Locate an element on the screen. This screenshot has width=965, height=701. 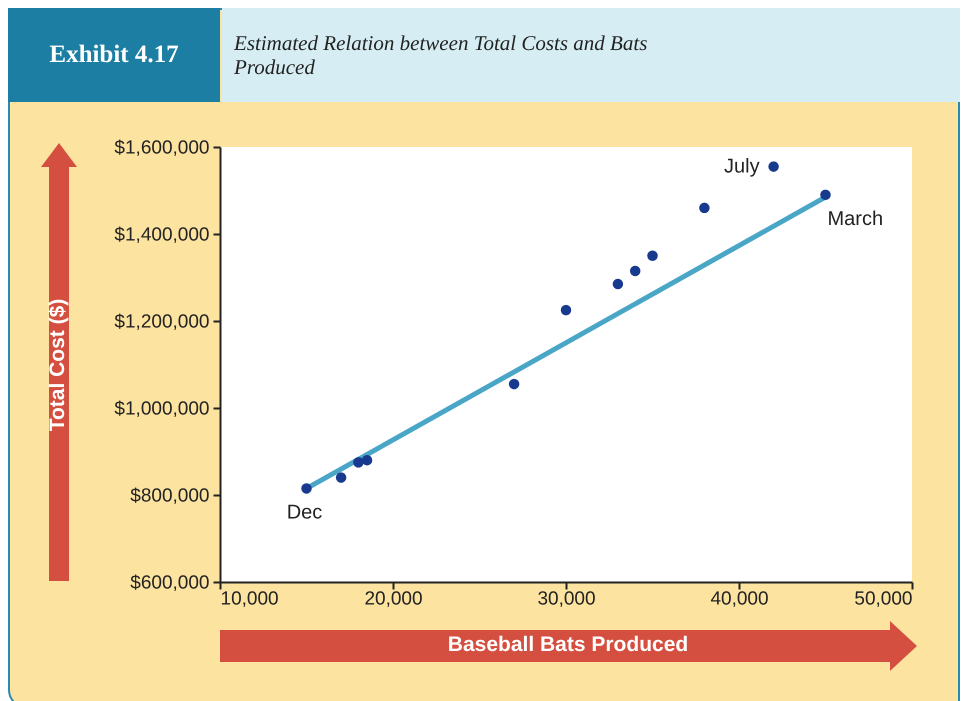
y-tick-label: $1,400,000 is located at coordinates (162, 235).